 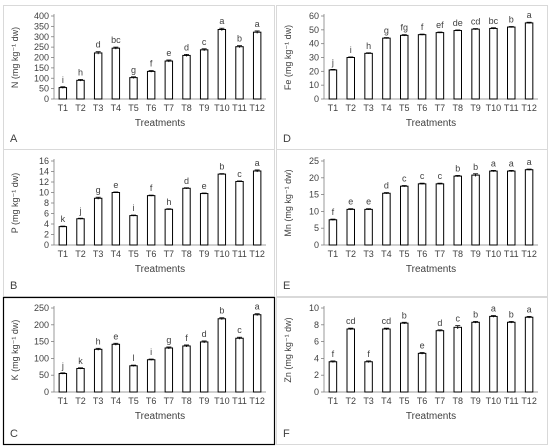 I want to click on y-axis-title: Zn (mg kg⁻¹ dw), so click(x=288, y=349).